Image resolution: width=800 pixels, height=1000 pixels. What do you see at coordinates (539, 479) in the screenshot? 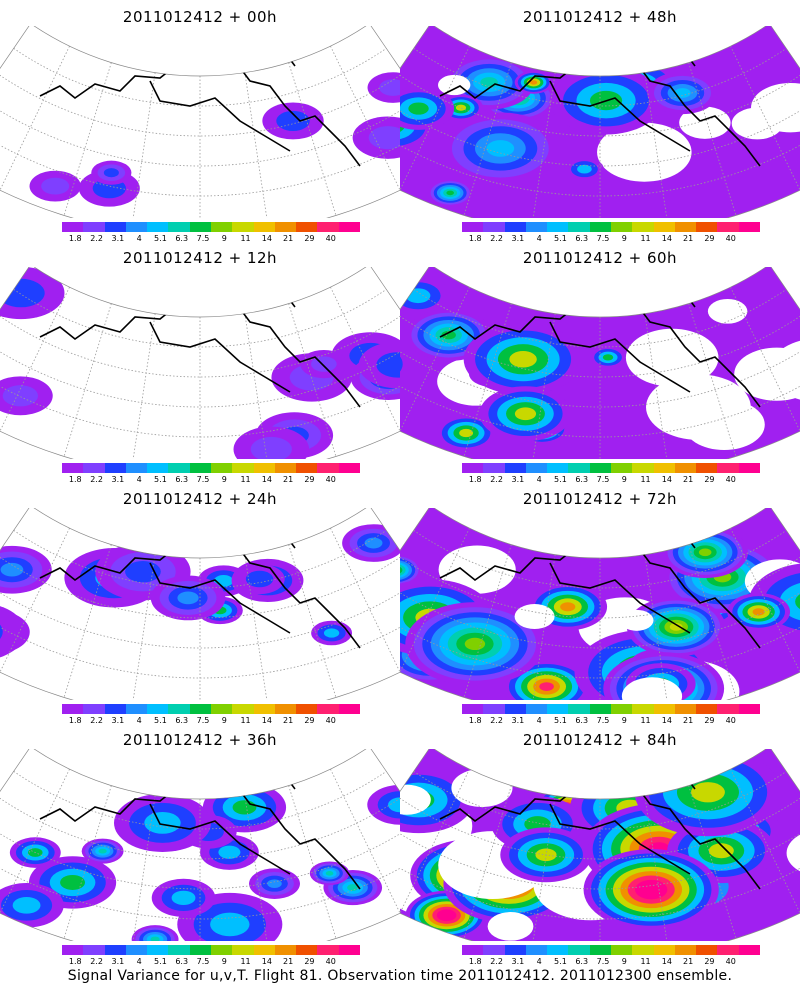
I see `colorbar-tick-label: 4` at bounding box center [539, 479].